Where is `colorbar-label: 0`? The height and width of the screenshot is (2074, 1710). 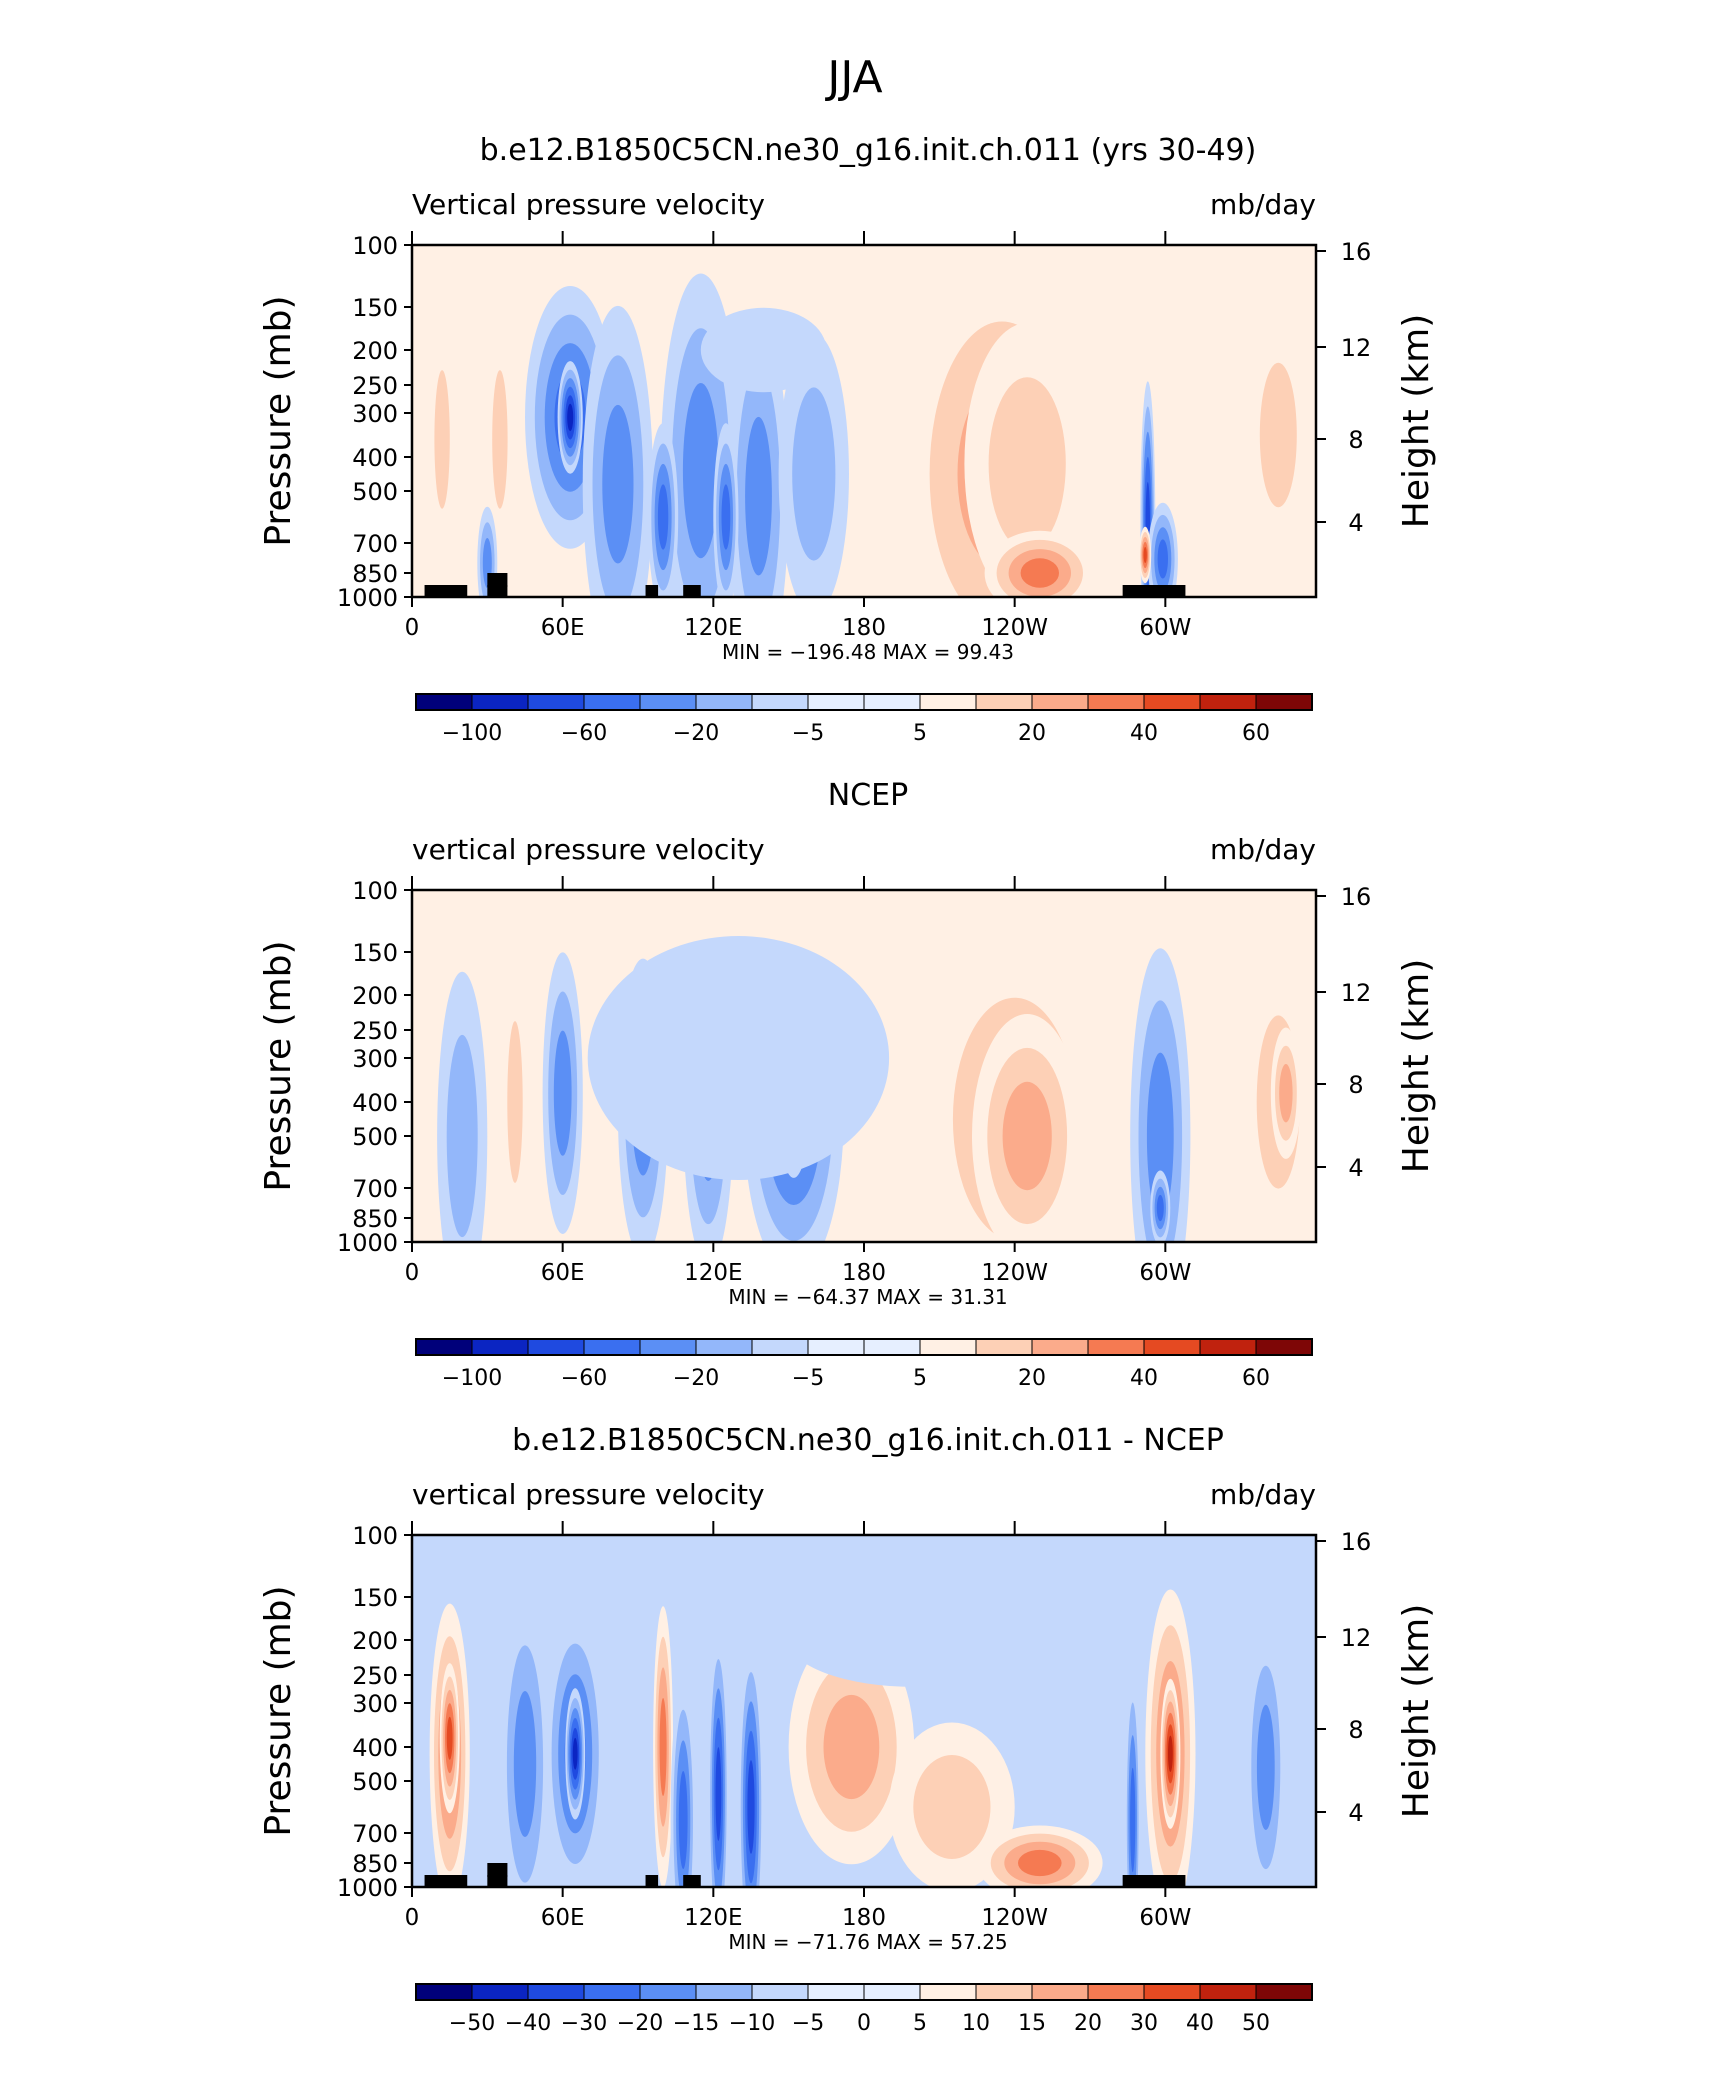 colorbar-label: 0 is located at coordinates (864, 2023).